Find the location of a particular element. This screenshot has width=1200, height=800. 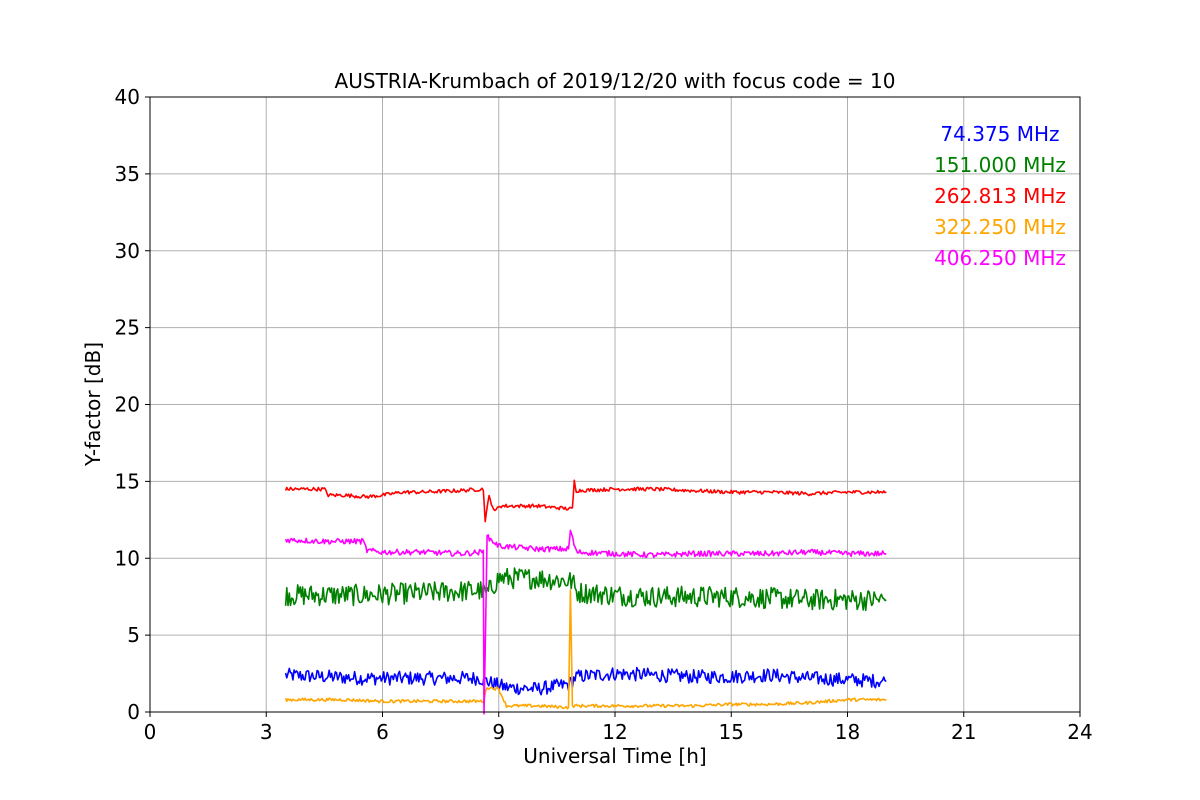

x-tick-label: 18 is located at coordinates (847, 732).